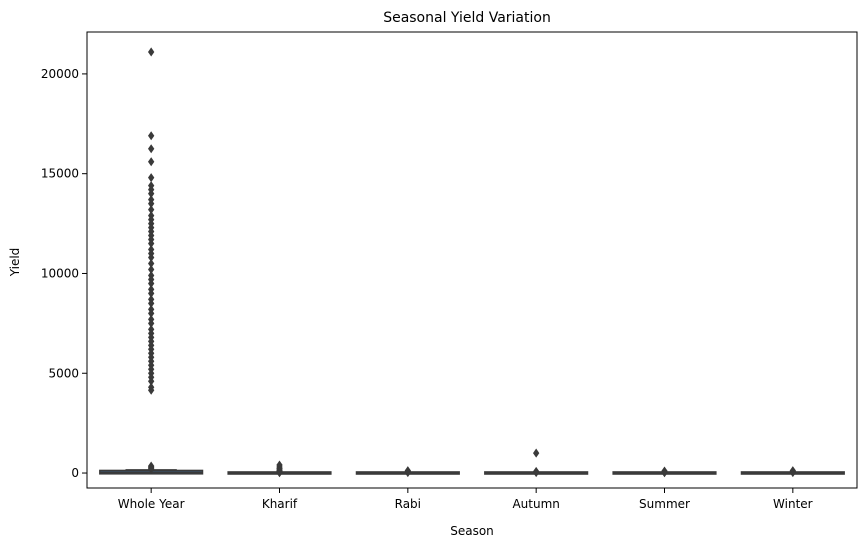  Describe the element at coordinates (793, 504) in the screenshot. I see `x-tick-label: Winter` at that location.